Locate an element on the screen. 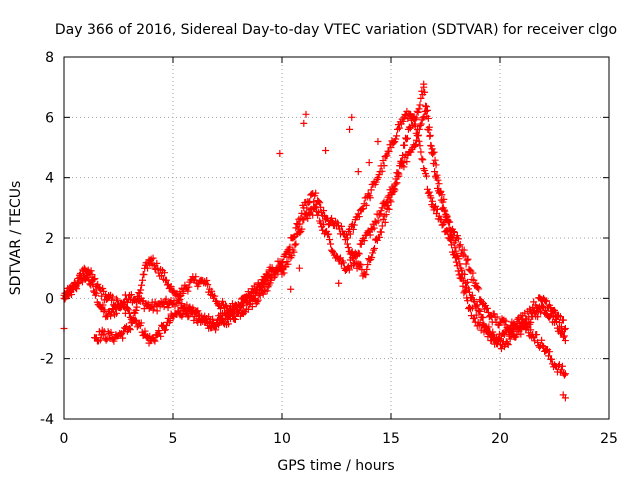 The width and height of the screenshot is (640, 480). x-tick-label: 25 is located at coordinates (609, 439).